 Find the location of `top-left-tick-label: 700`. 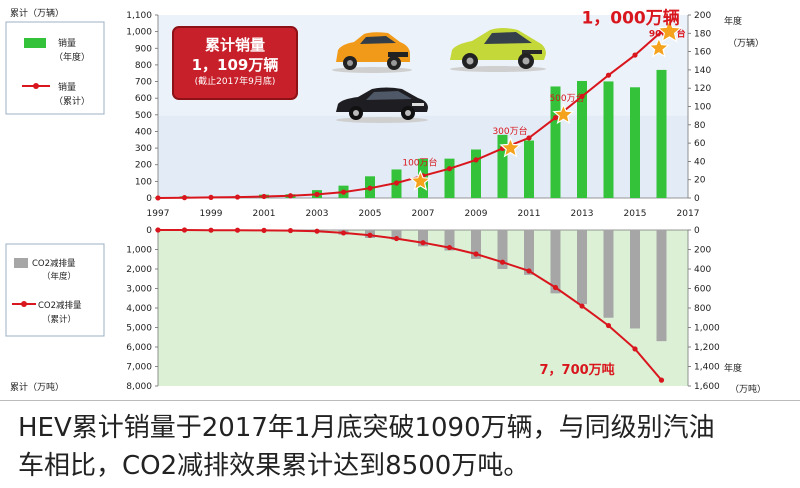

top-left-tick-label: 700 is located at coordinates (143, 83).